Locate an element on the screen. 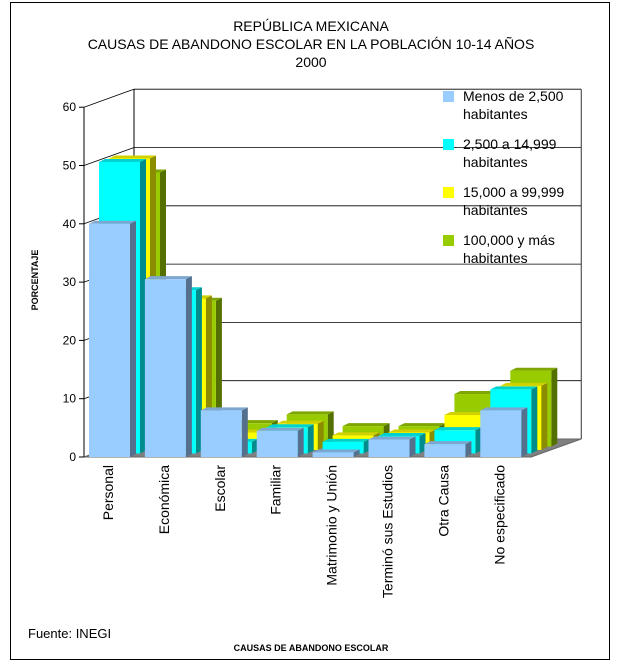  category-label: Personal is located at coordinates (108, 492).